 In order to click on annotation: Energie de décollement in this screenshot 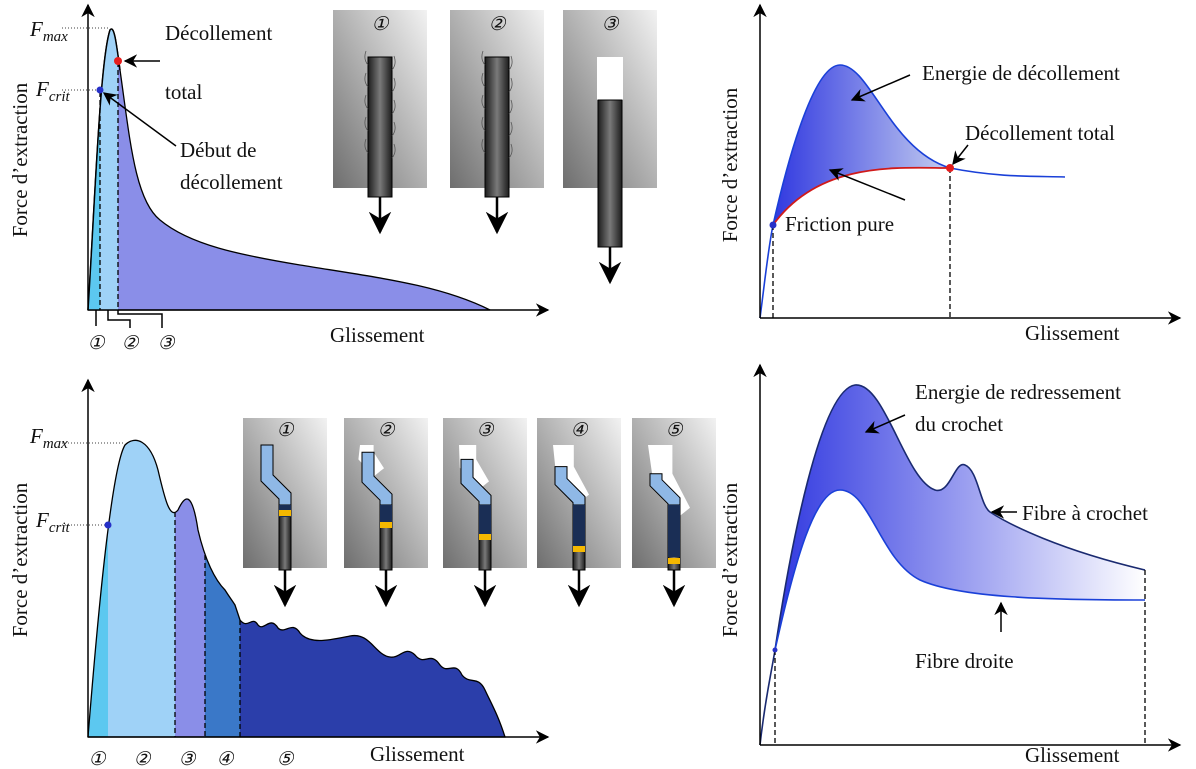, I will do `click(1021, 73)`.